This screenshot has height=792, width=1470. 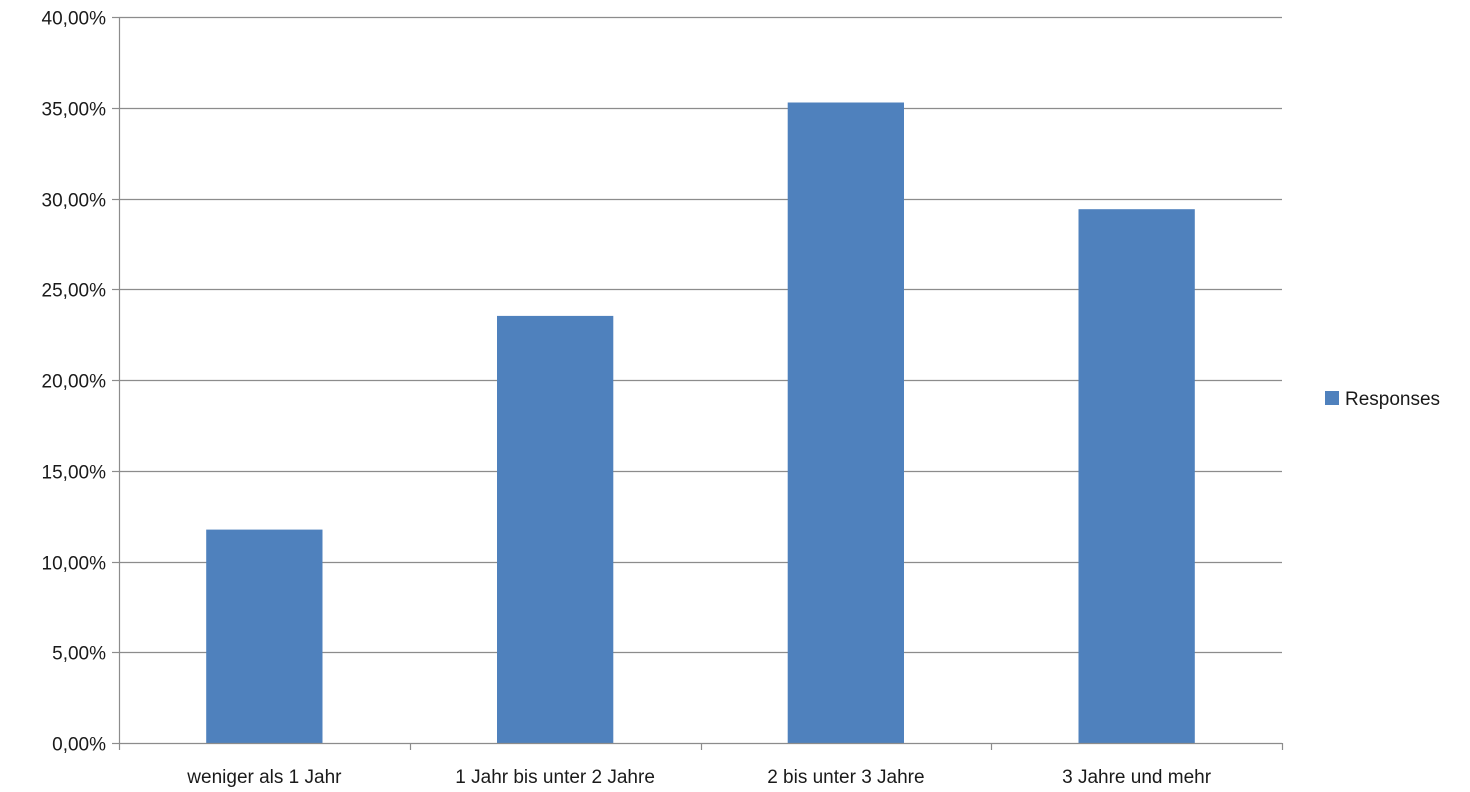 What do you see at coordinates (74, 201) in the screenshot?
I see `y-tick-label: 30,00%` at bounding box center [74, 201].